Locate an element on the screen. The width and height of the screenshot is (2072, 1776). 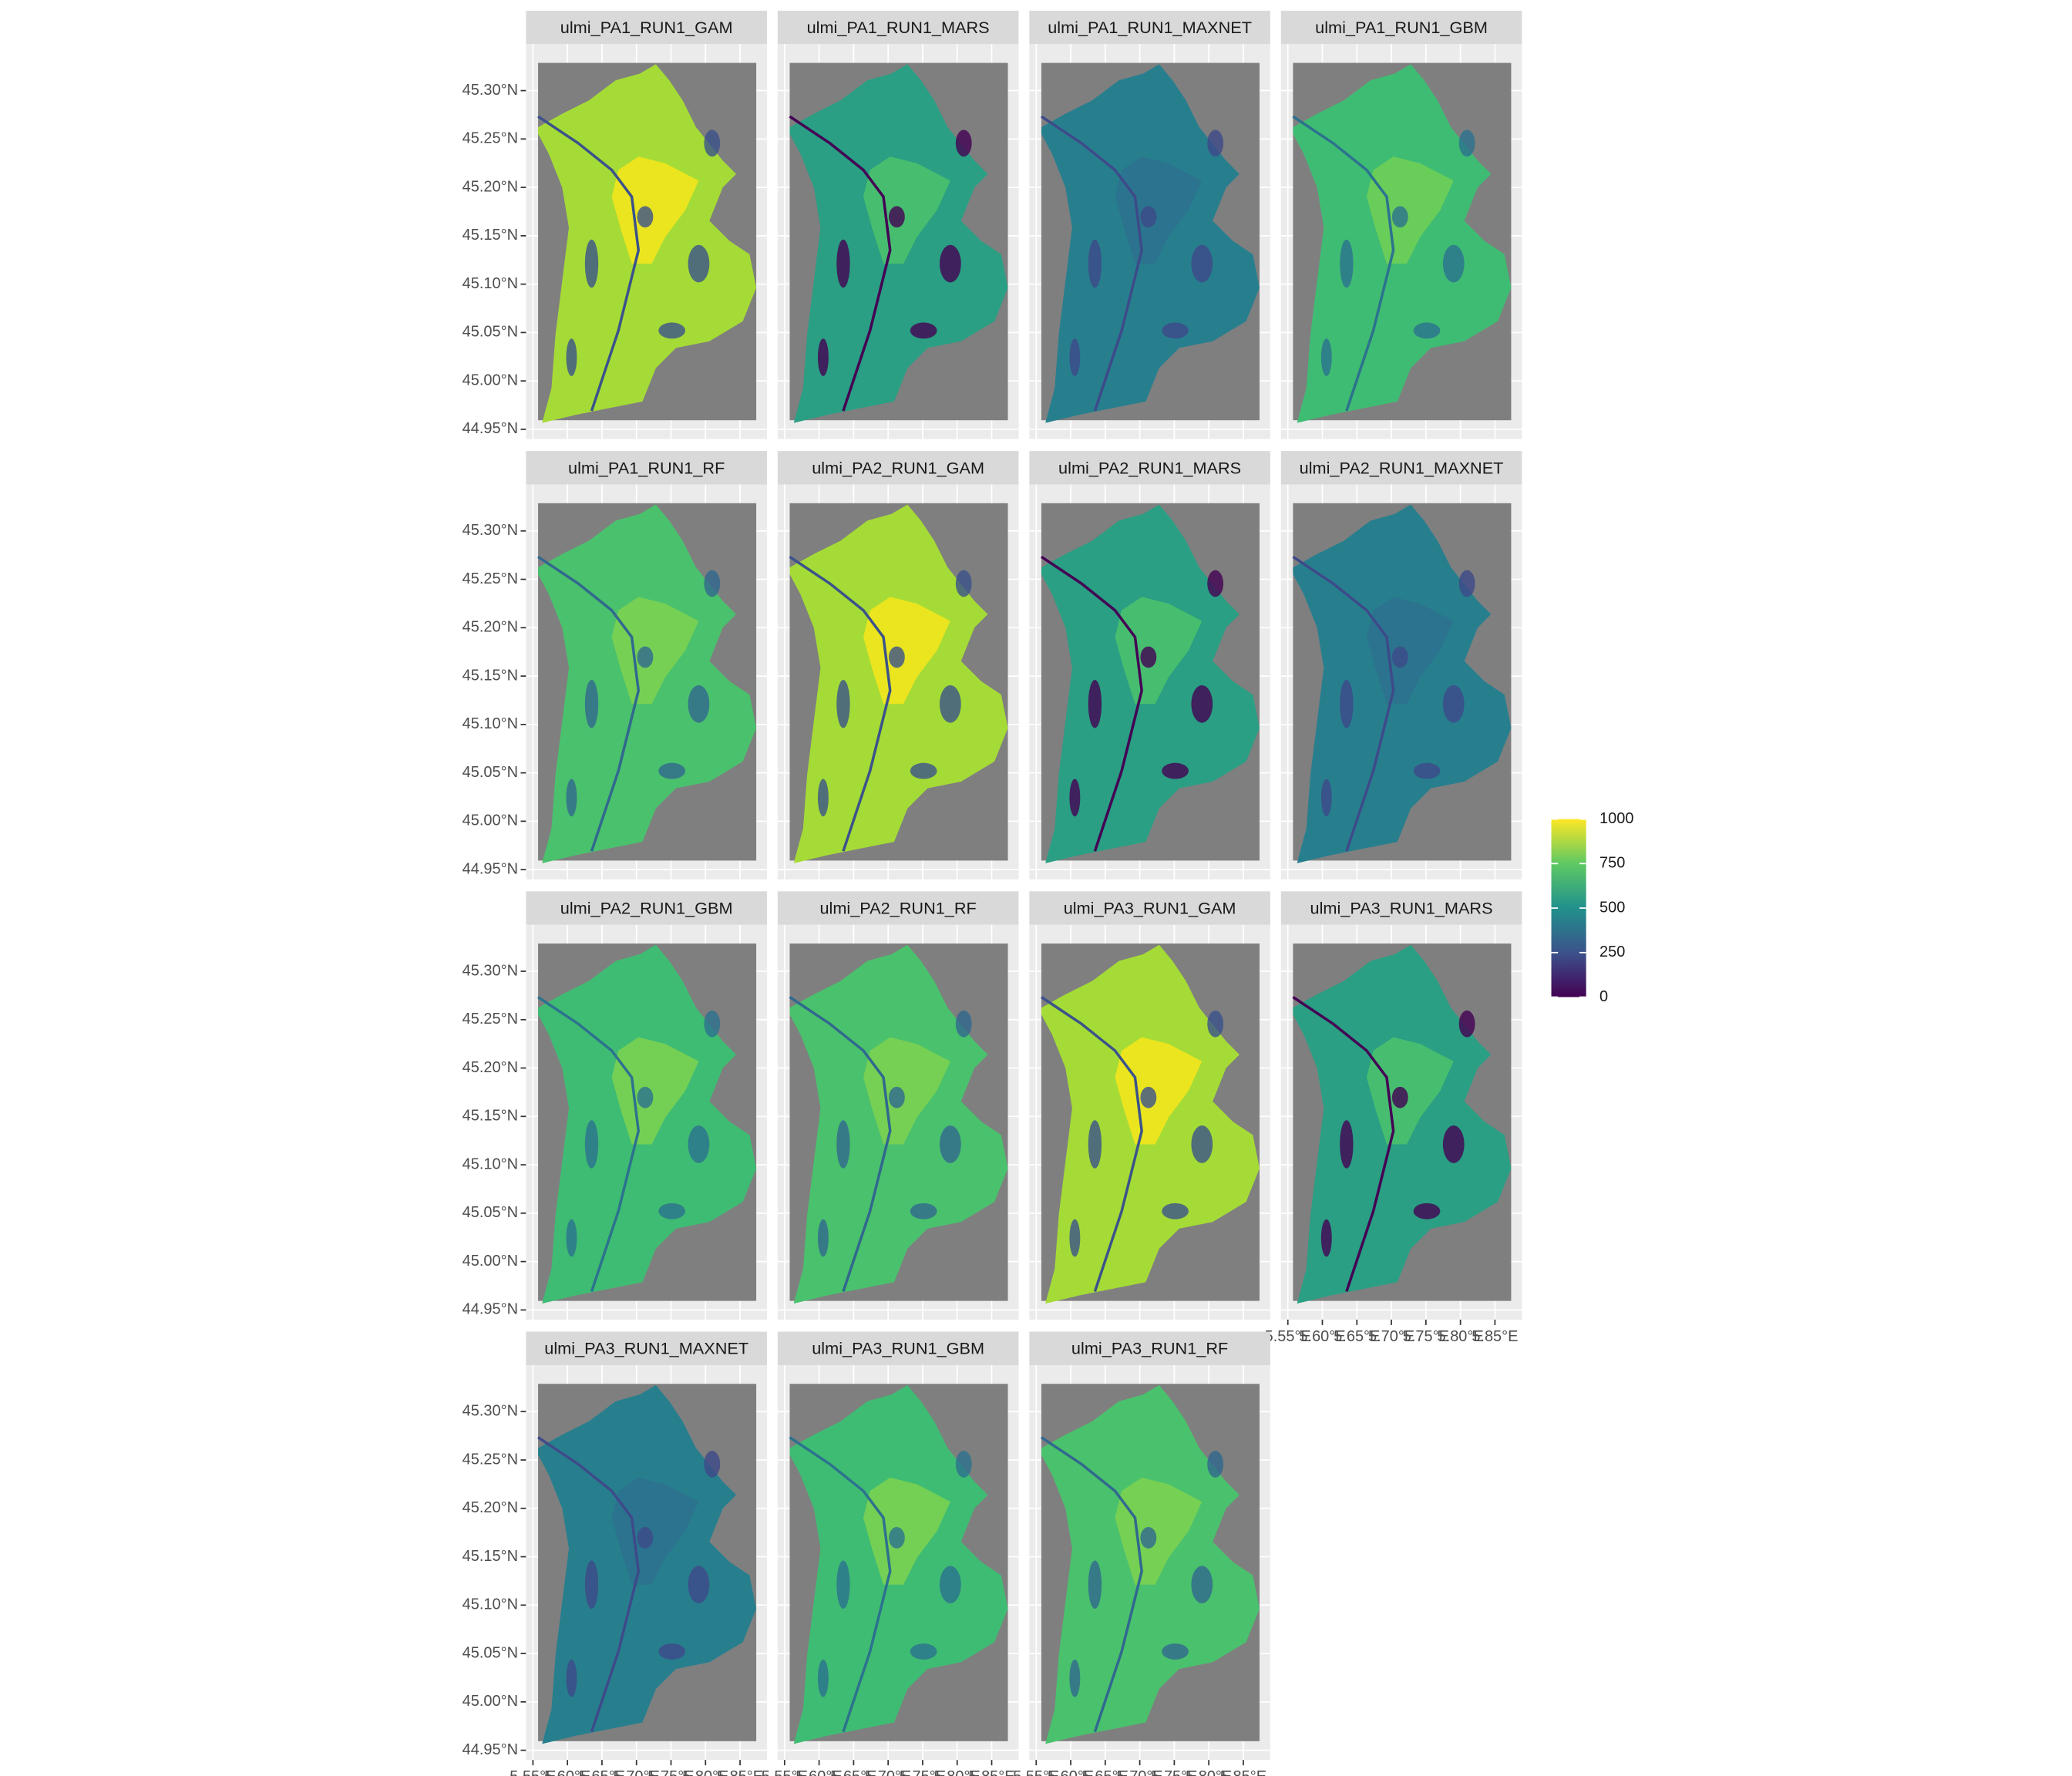
facet: ulmi_PA2_RUN1_MARS is located at coordinates (1150, 665).